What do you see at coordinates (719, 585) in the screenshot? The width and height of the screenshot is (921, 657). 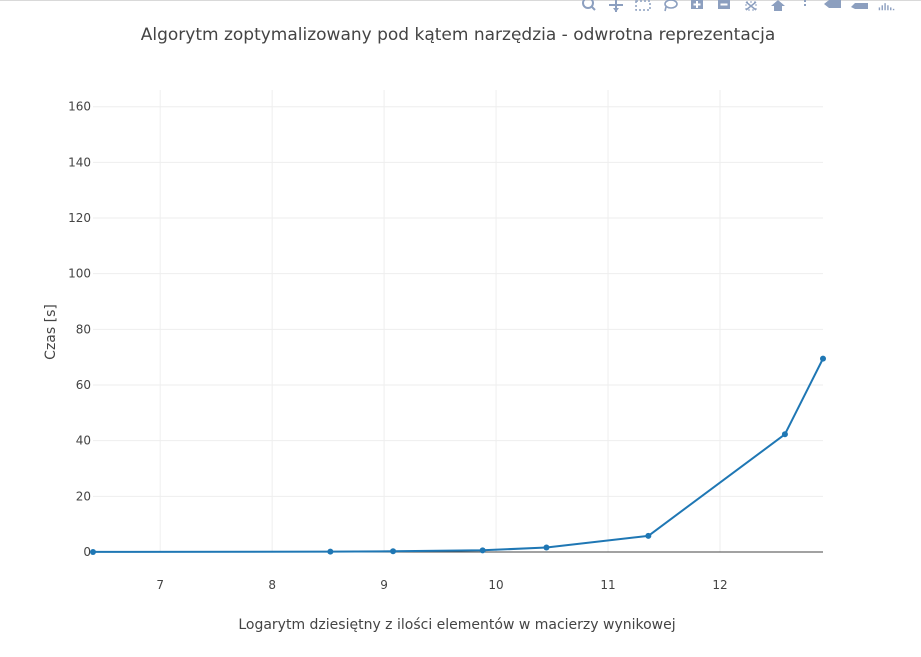 I see `x-tick-label: 12` at bounding box center [719, 585].